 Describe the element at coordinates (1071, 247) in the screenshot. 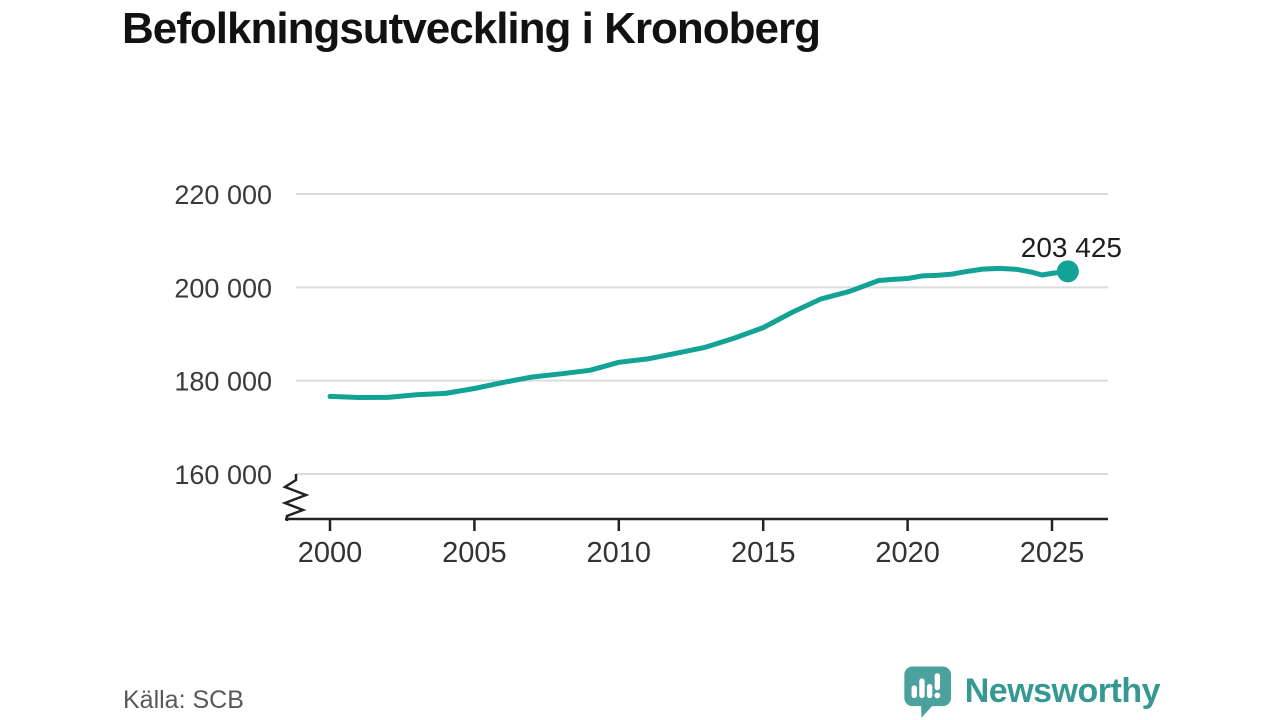

I see `end-point-label: 203 425` at that location.